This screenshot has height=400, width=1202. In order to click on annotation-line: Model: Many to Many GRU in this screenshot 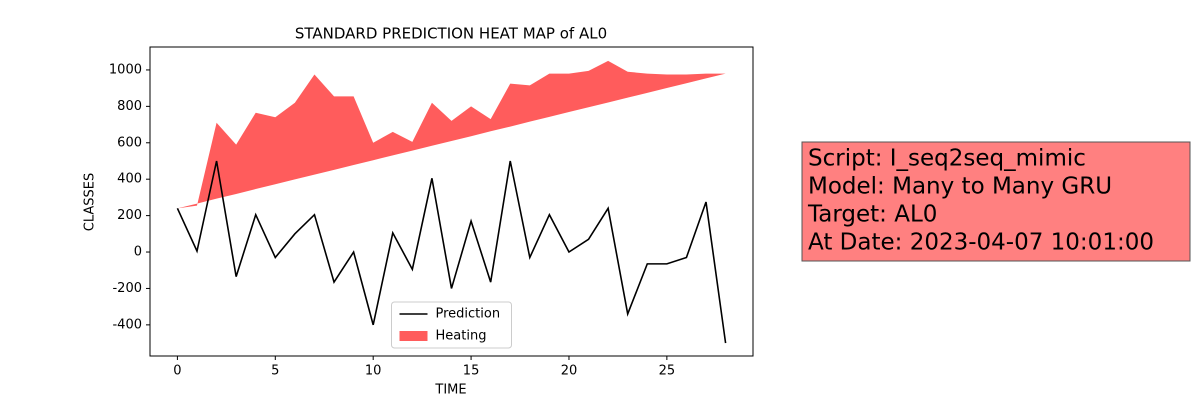, I will do `click(960, 187)`.